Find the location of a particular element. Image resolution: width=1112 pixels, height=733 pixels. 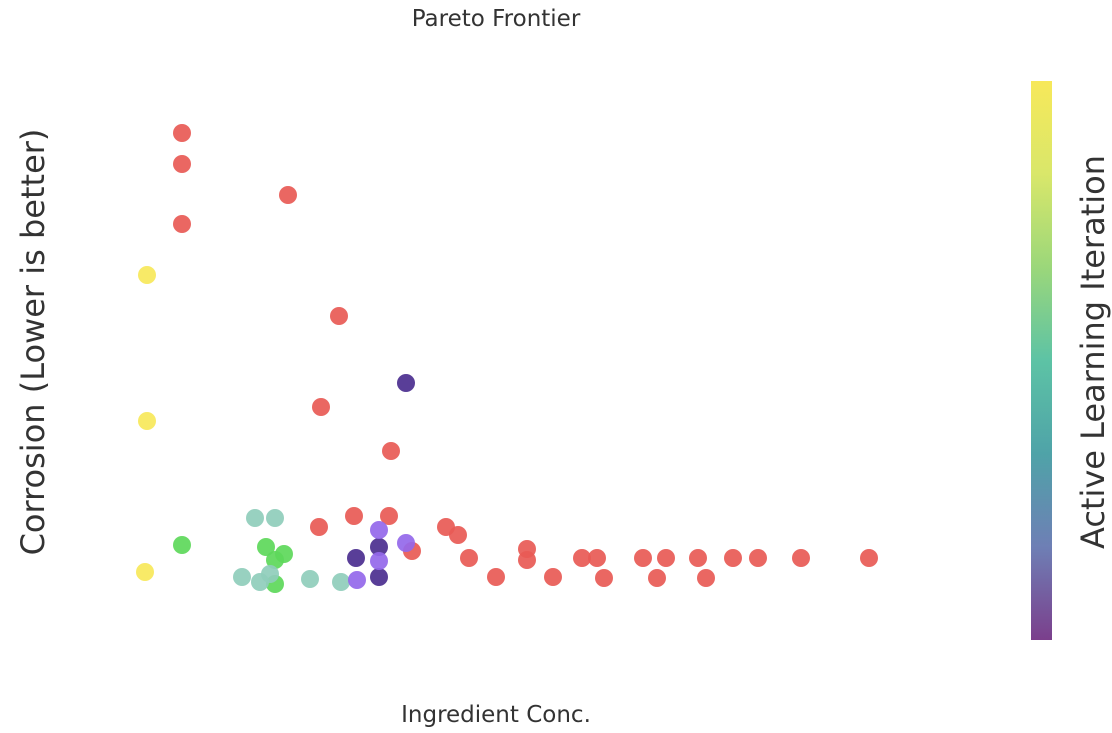

x-axis-label: Ingredient Conc. is located at coordinates (496, 715).